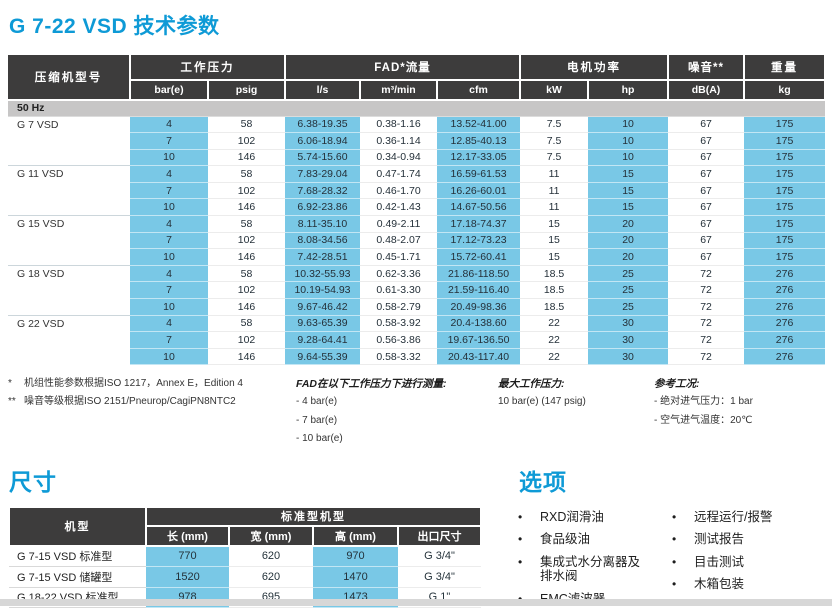 This screenshot has width=832, height=614. What do you see at coordinates (187, 535) in the screenshot?
I see `dim-col-length: 长 (mm)` at bounding box center [187, 535].